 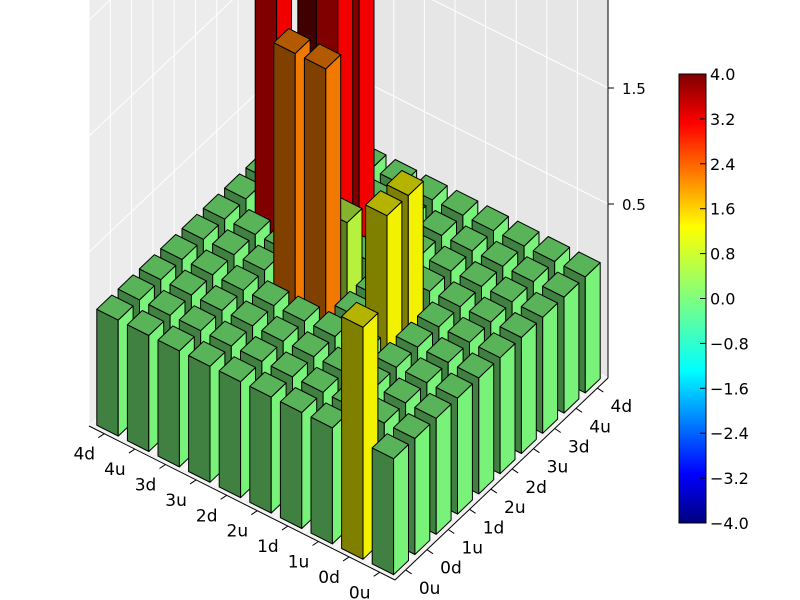 I want to click on colorbar-tick-label: −2.4, so click(x=729, y=433).